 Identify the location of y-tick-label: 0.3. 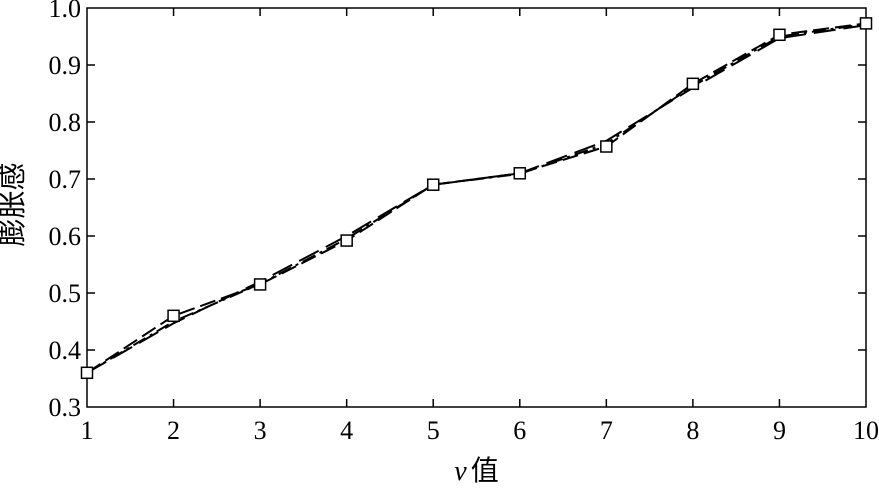
(65, 407).